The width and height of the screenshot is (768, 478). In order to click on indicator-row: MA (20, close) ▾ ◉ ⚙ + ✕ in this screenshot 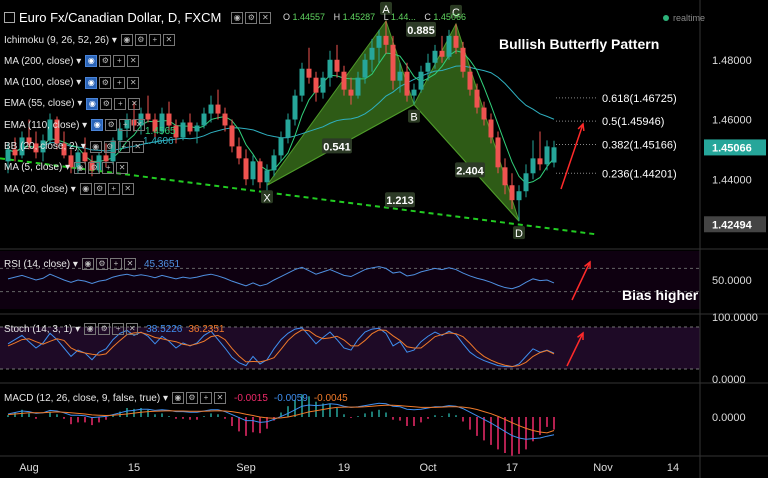, I will do `click(70, 189)`.